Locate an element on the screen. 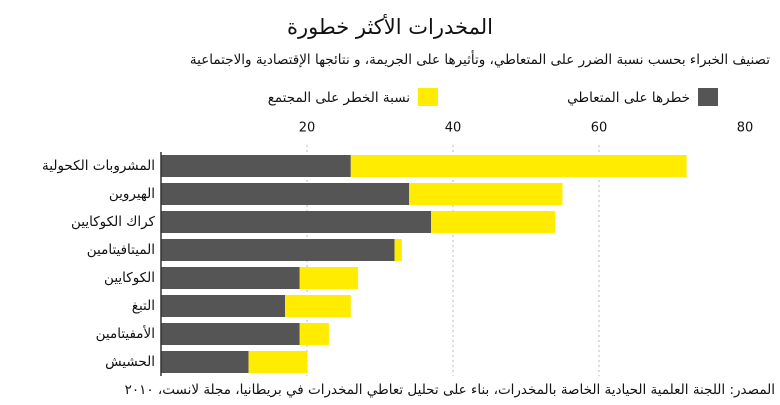 The width and height of the screenshot is (780, 405). y-tick-label: الحشيش is located at coordinates (130, 362).